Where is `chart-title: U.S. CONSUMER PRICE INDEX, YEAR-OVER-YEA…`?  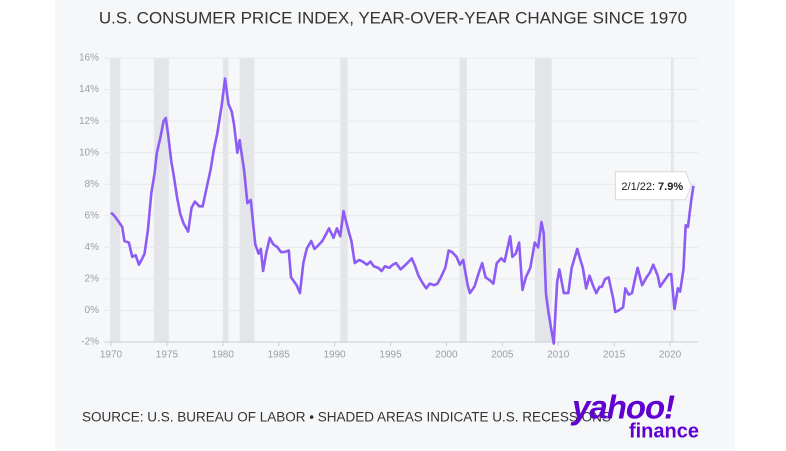
chart-title: U.S. CONSUMER PRICE INDEX, YEAR-OVER-YEA… is located at coordinates (393, 17).